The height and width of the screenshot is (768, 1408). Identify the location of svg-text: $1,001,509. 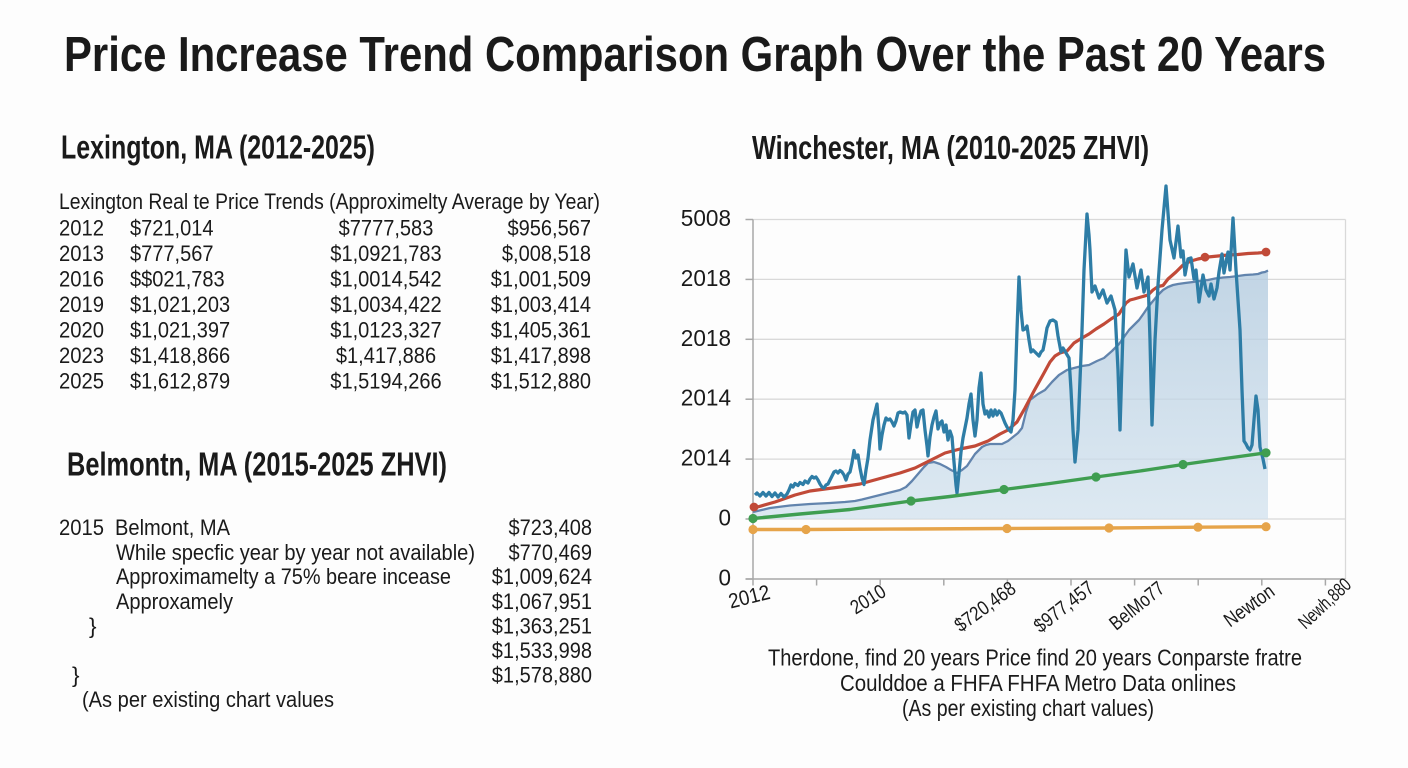
(541, 278).